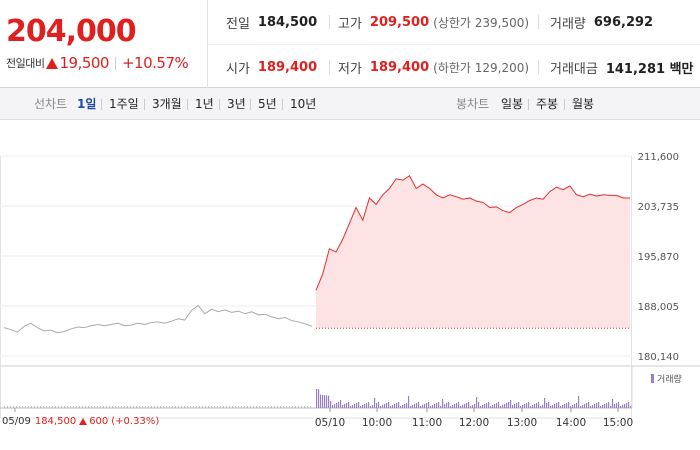 This screenshot has width=700, height=450. I want to click on tab-period-3m: 3개월, so click(167, 104).